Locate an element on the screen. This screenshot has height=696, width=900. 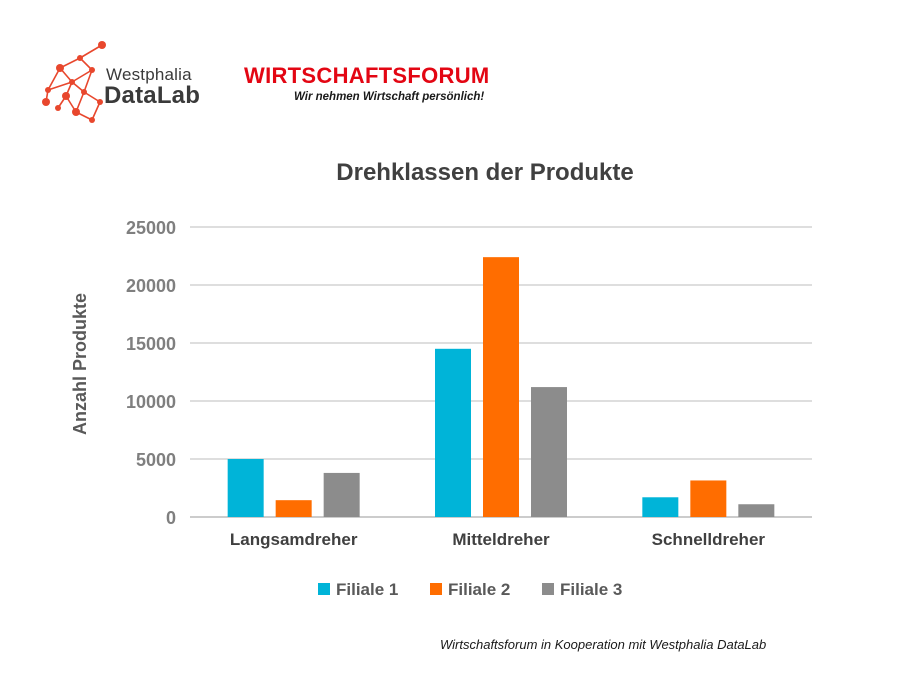
y-axis-label: Anzahl Produkte is located at coordinates (80, 364).